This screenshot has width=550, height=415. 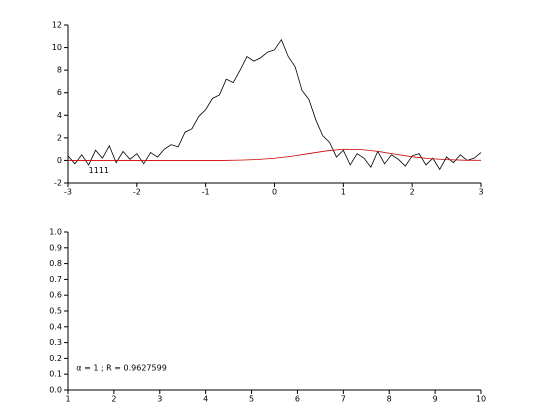 What do you see at coordinates (205, 399) in the screenshot?
I see `x-tick-label: 4` at bounding box center [205, 399].